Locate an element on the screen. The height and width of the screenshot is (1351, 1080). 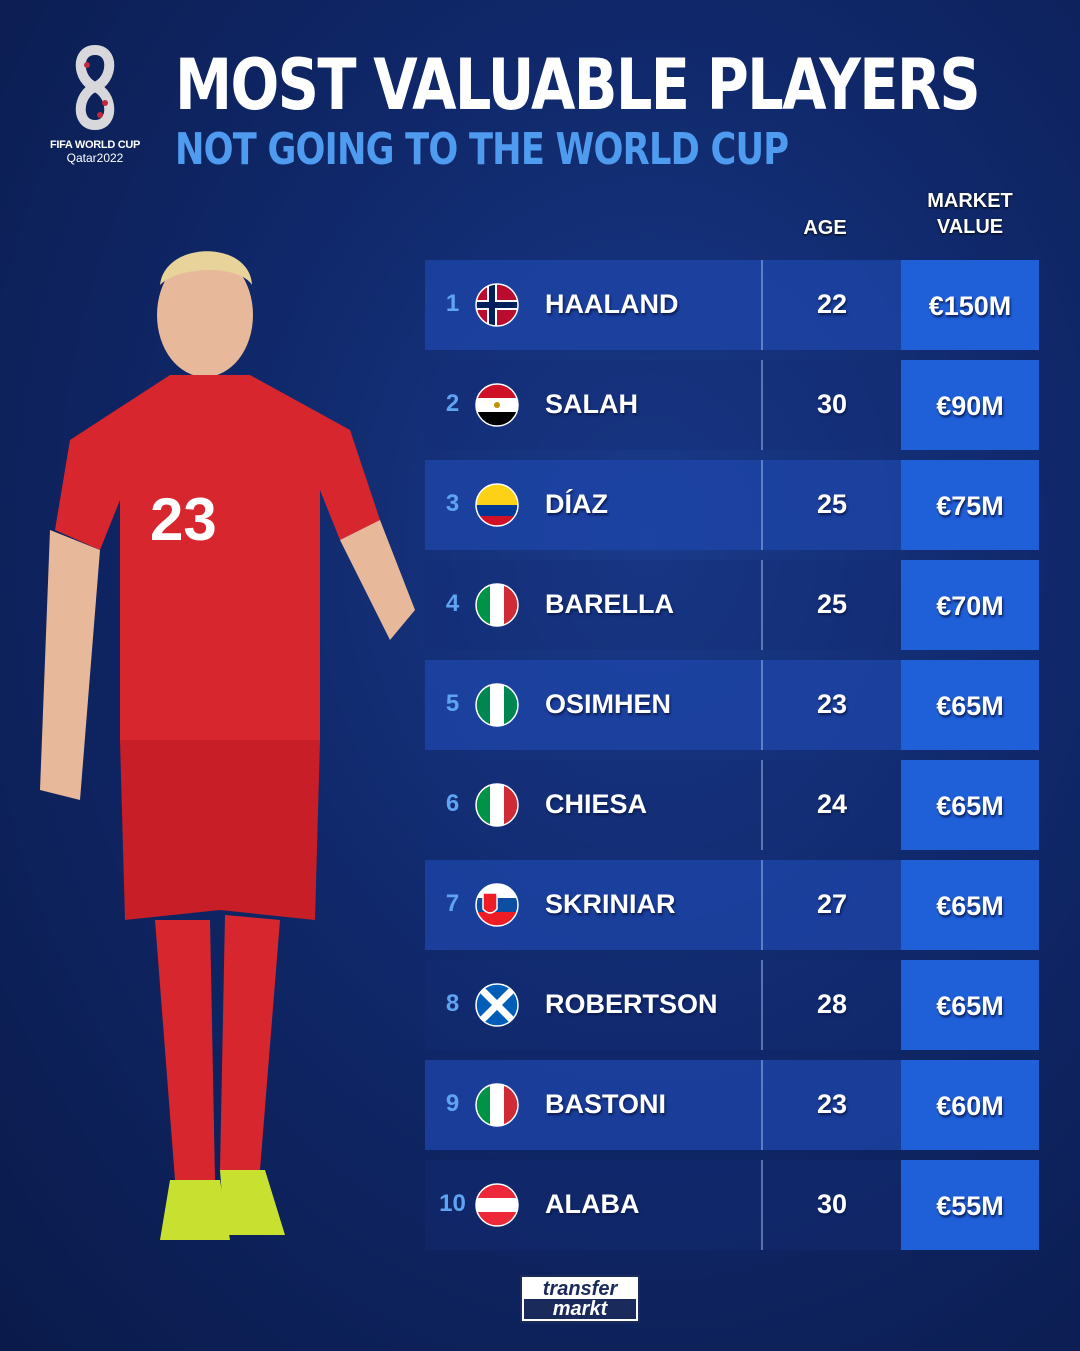
table-row: 10 ALABA 30 €55M is located at coordinates (732, 1205).